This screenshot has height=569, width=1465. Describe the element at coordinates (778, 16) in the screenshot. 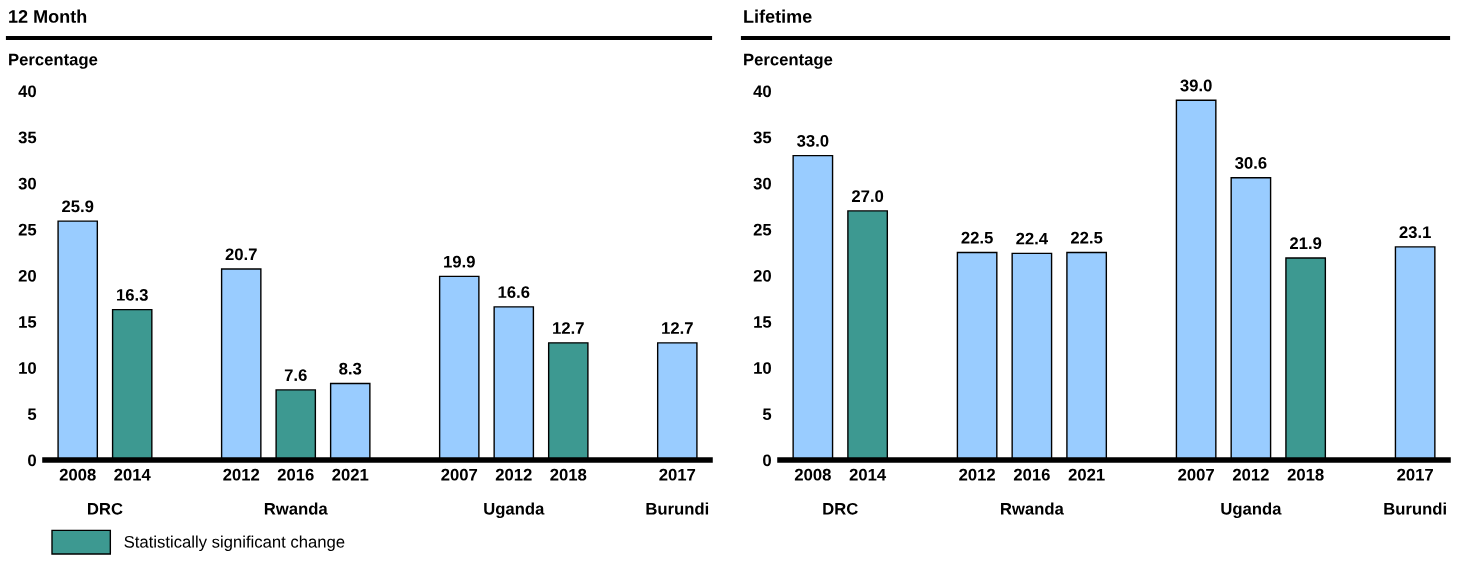

I see `chart-title: Lifetime` at that location.